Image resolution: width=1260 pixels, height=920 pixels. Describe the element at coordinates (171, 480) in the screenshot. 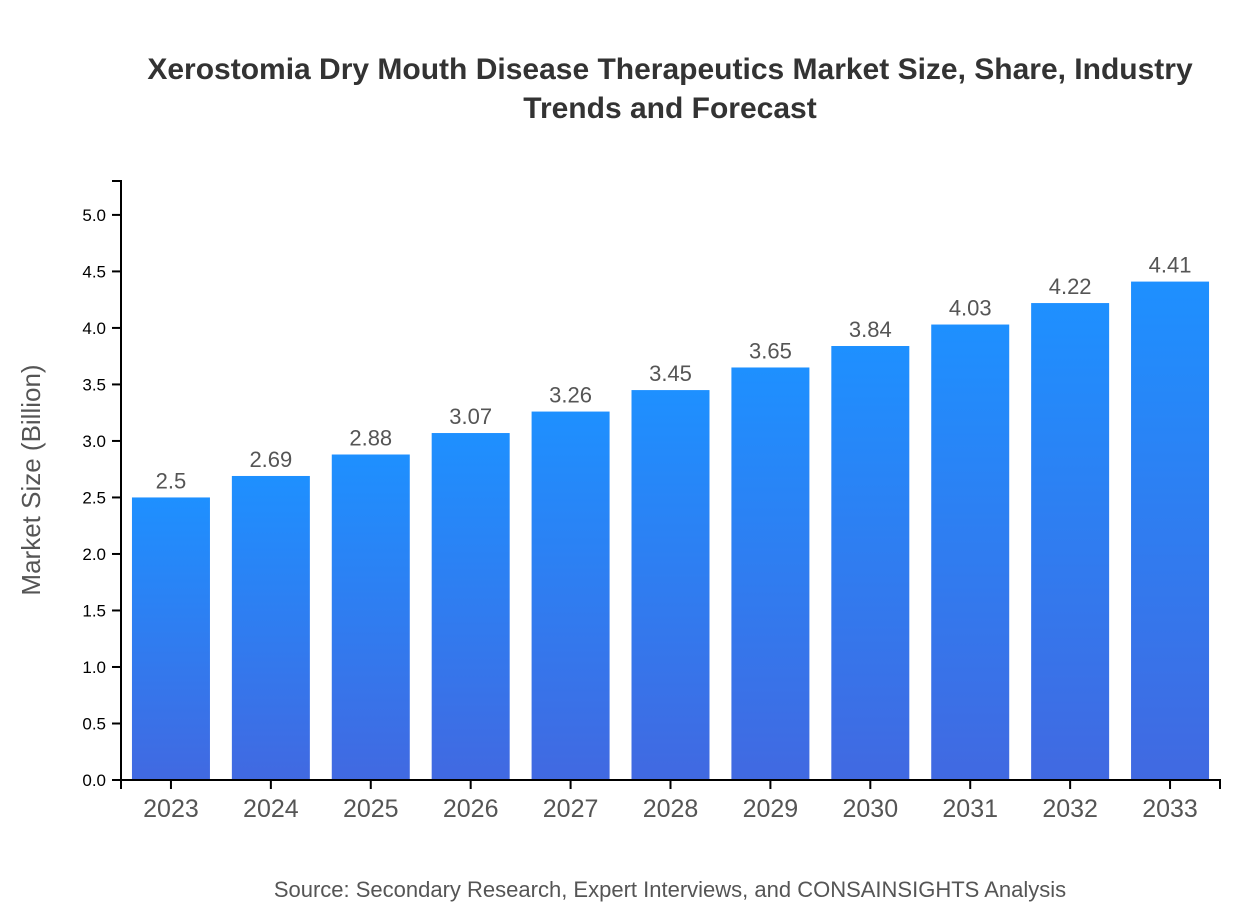

I see `data-label: 2.5` at that location.